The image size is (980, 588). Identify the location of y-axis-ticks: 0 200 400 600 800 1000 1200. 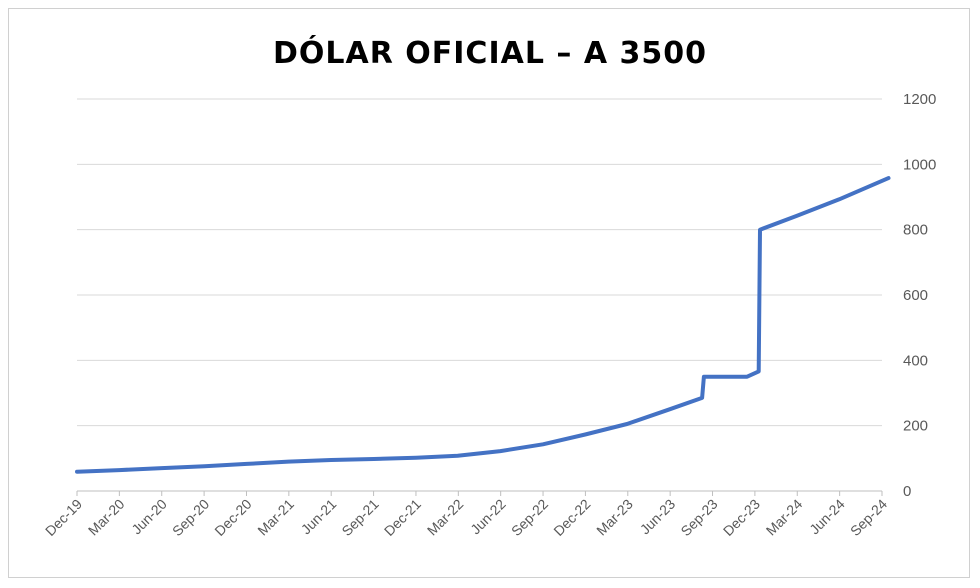
(919, 295).